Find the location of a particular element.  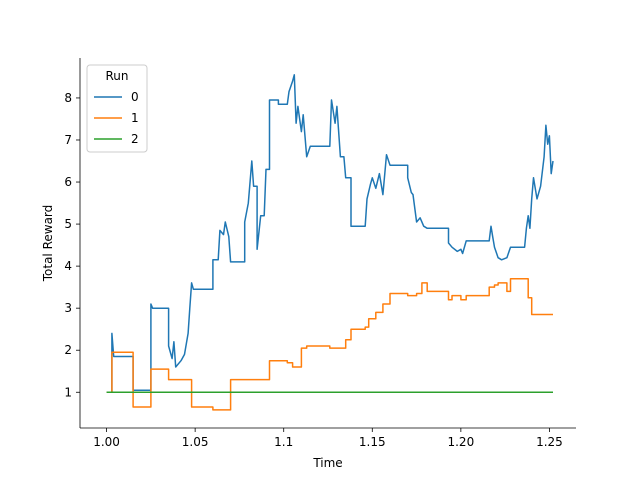

y-tick-label: 5 is located at coordinates (68, 224).